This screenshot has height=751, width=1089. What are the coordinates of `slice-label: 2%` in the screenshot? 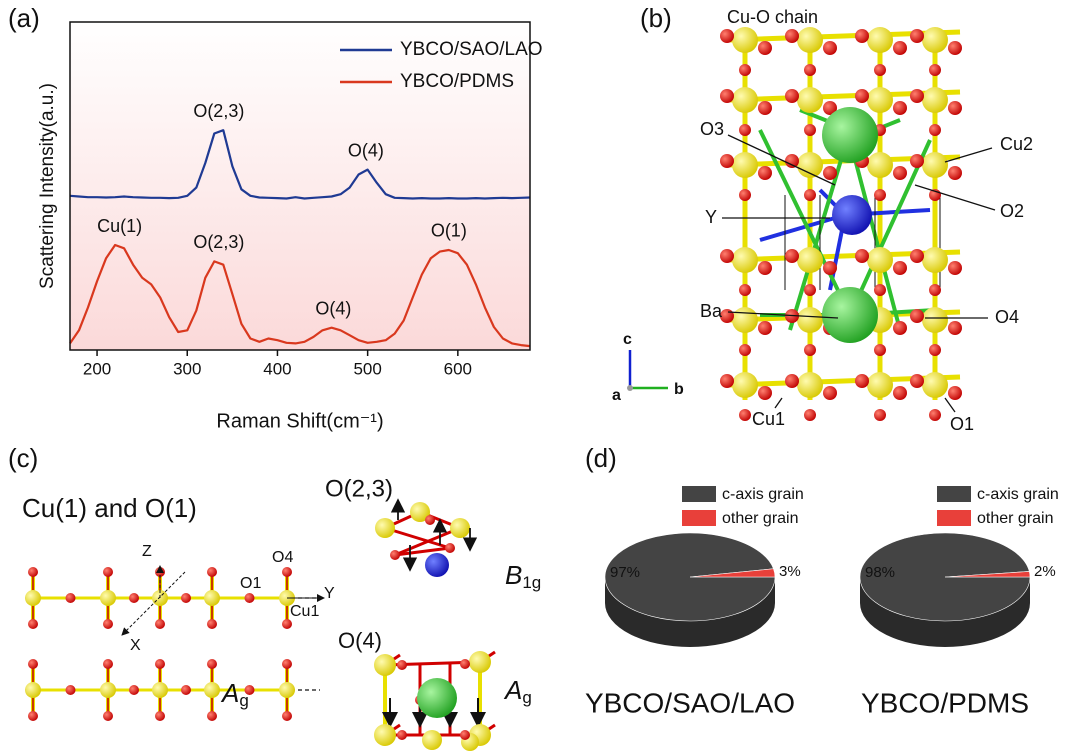 It's located at (1045, 571).